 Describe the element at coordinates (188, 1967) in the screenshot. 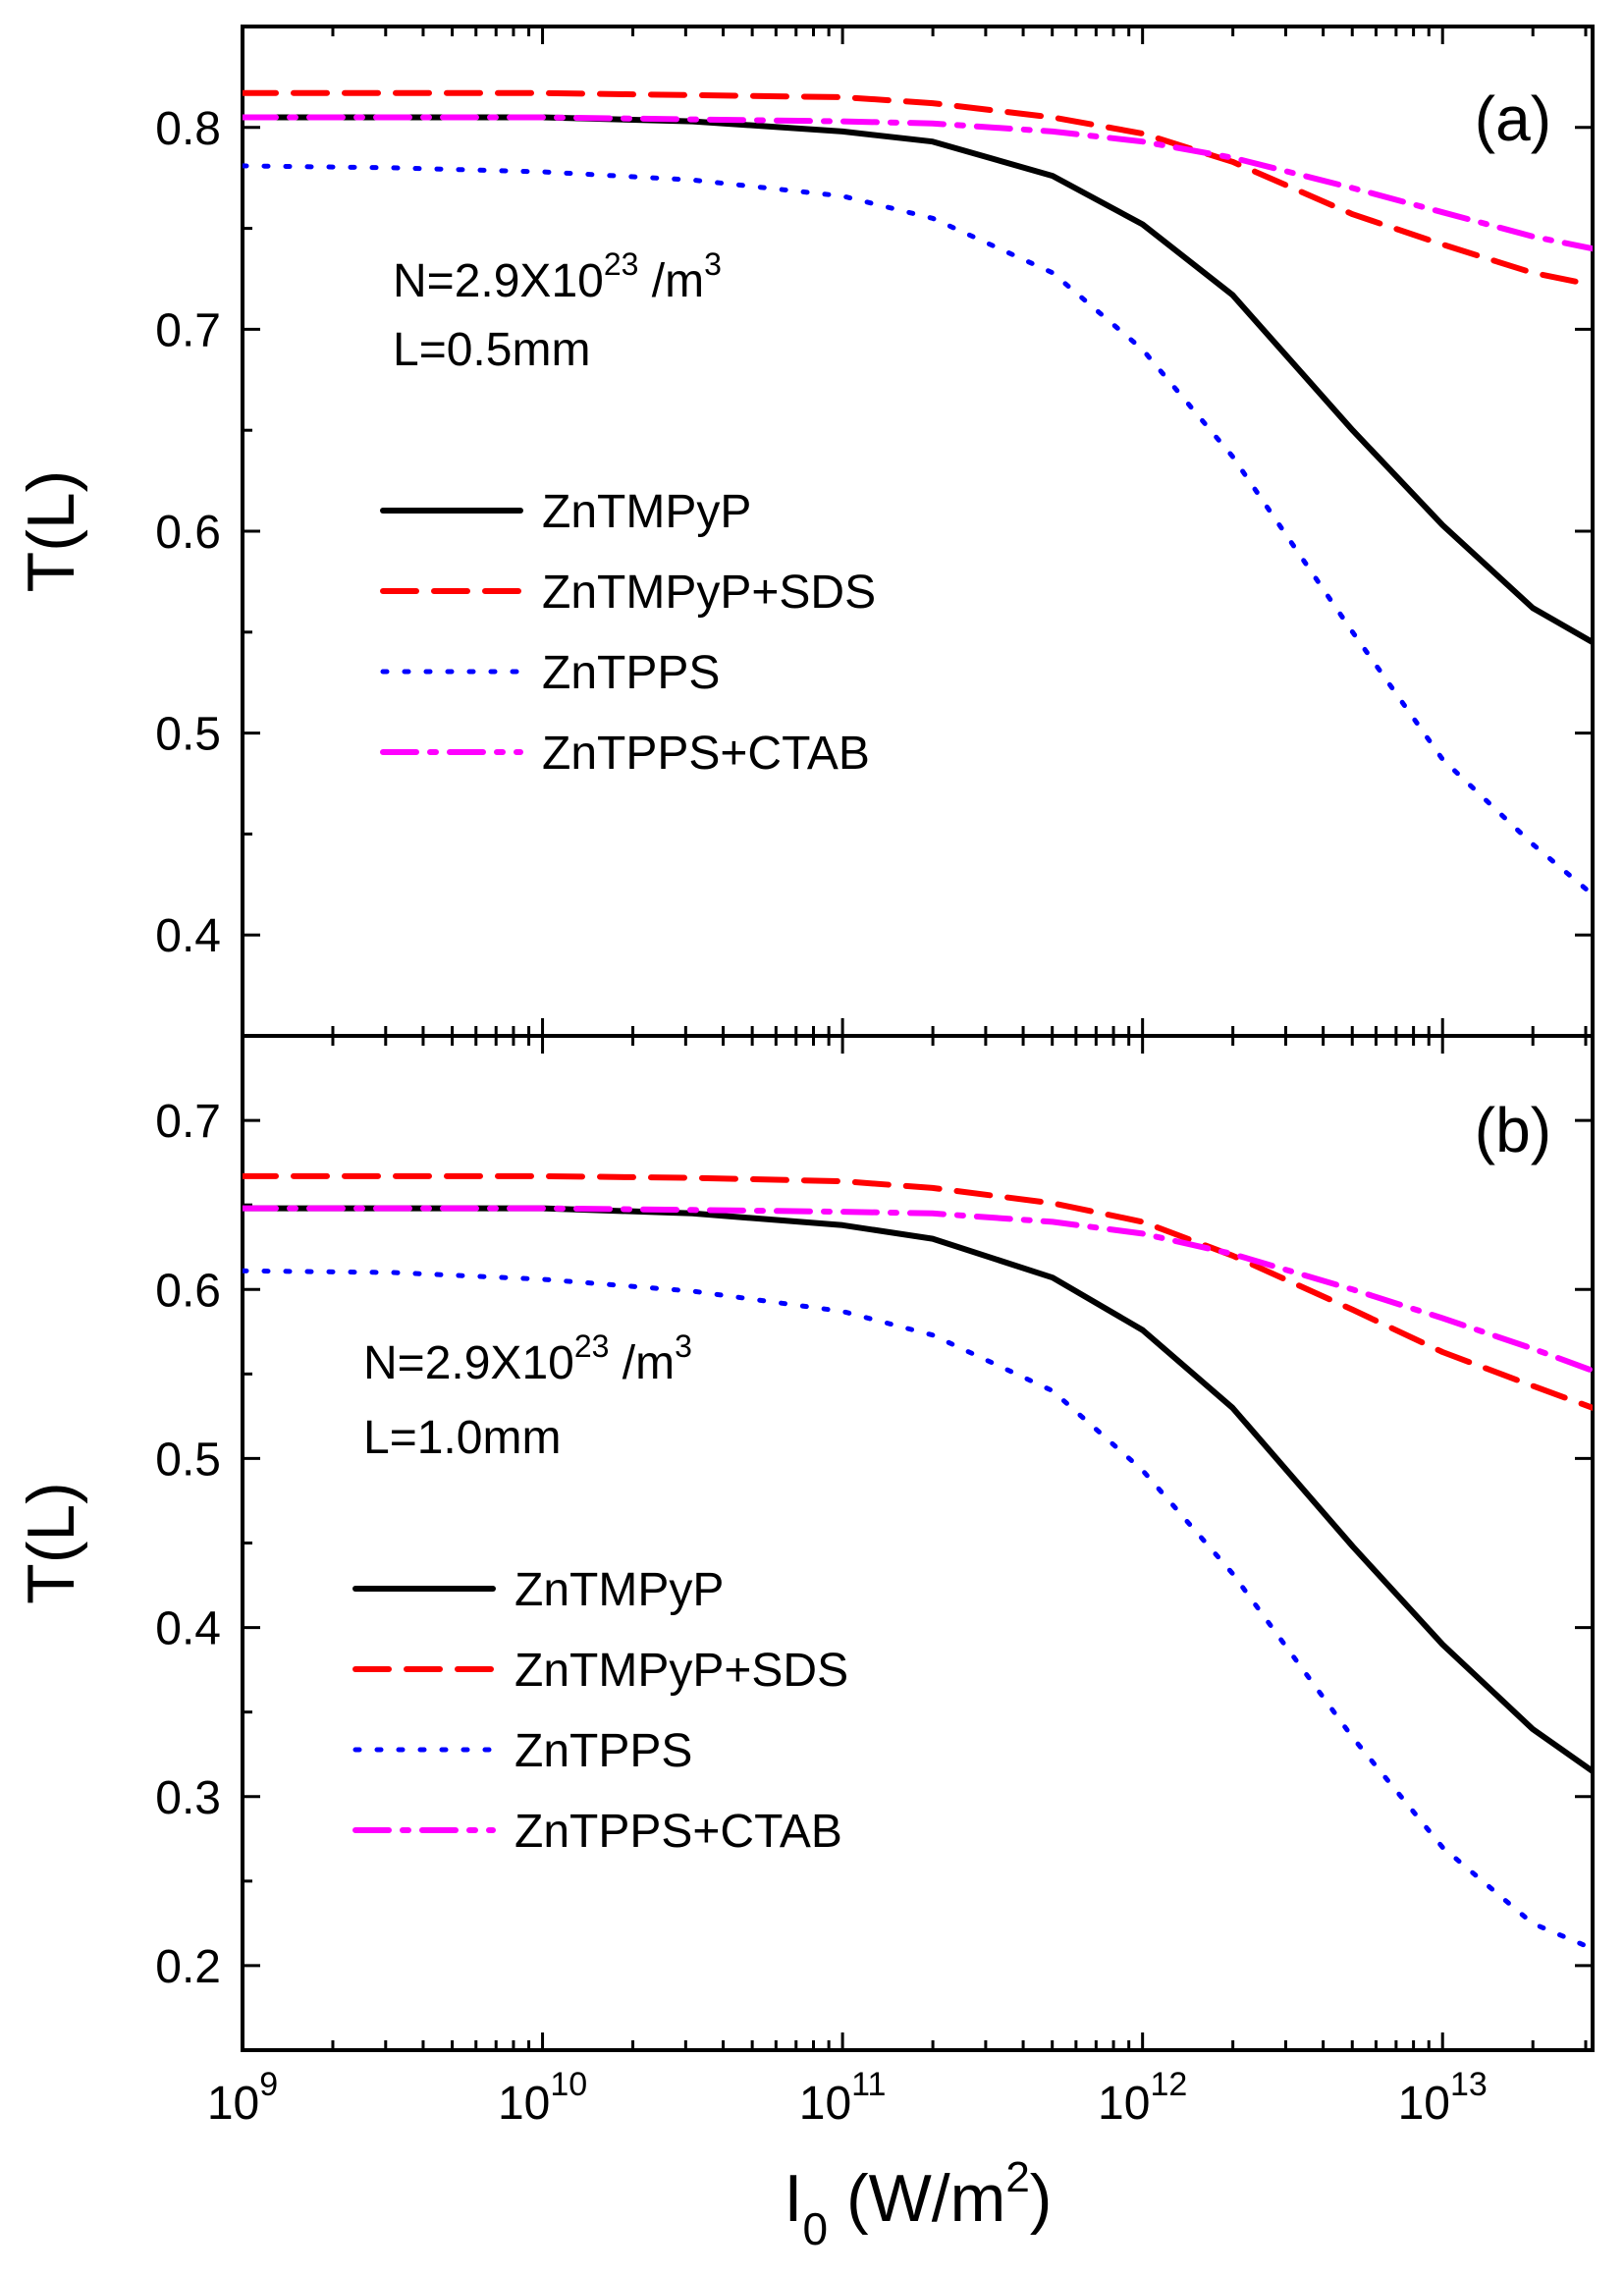

I see `y-tick-label: 0.2` at that location.